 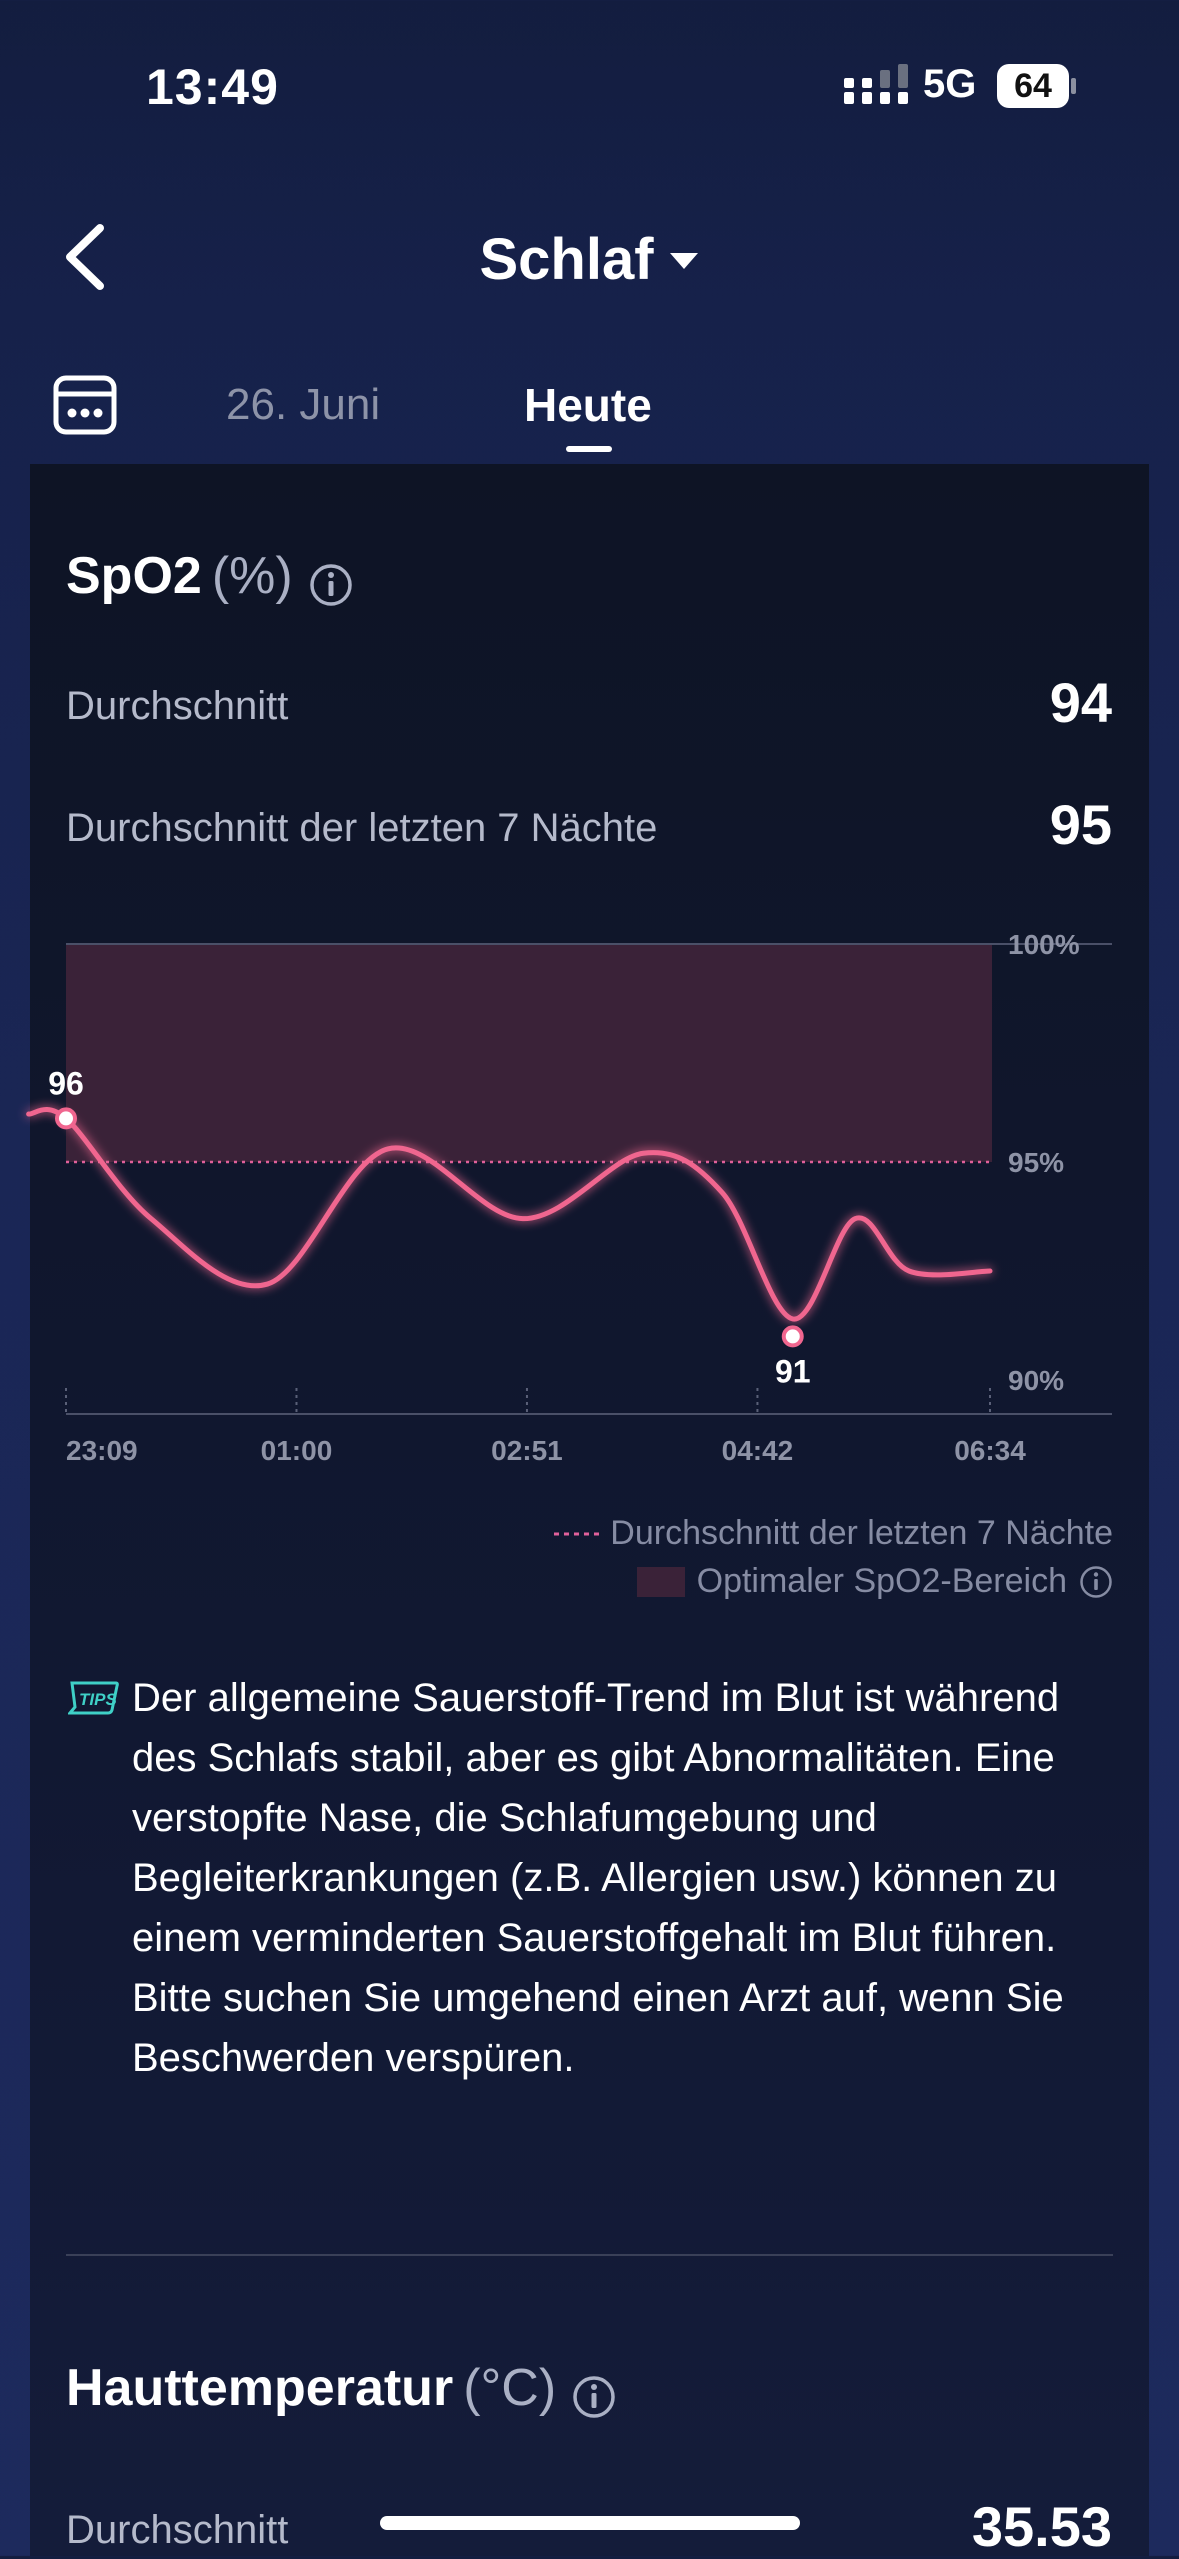 I want to click on home-indicator-bar, so click(x=590, y=2523).